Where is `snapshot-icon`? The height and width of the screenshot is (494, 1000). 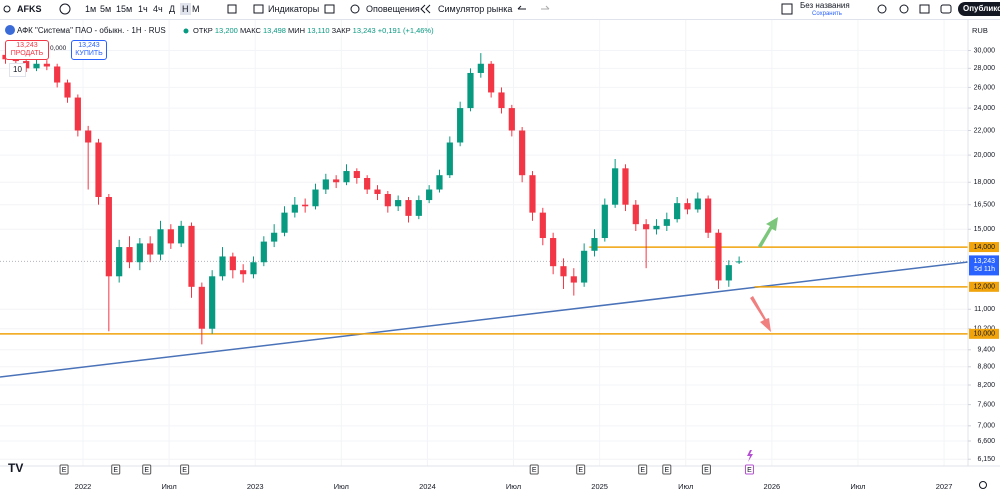
snapshot-icon is located at coordinates (946, 9).